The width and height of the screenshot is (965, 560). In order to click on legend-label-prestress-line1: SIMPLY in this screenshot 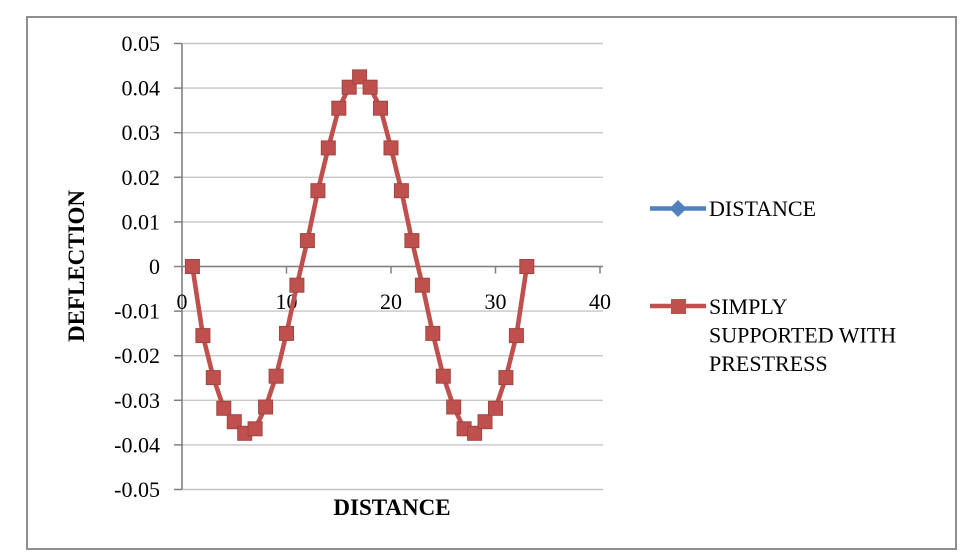, I will do `click(748, 306)`.